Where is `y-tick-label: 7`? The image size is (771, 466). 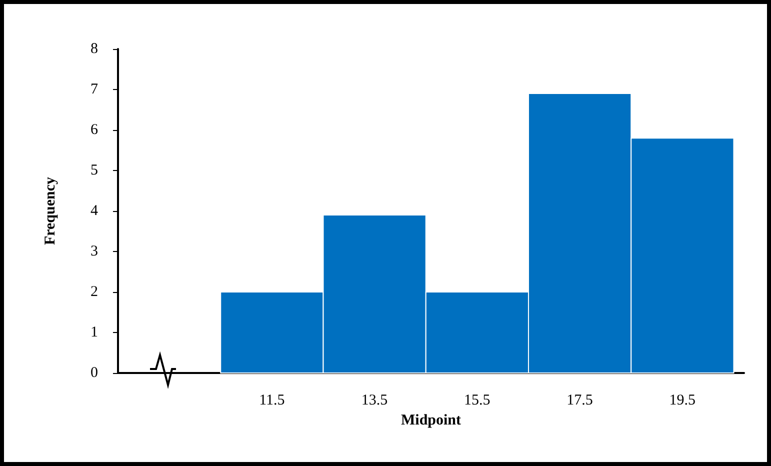 y-tick-label: 7 is located at coordinates (94, 90).